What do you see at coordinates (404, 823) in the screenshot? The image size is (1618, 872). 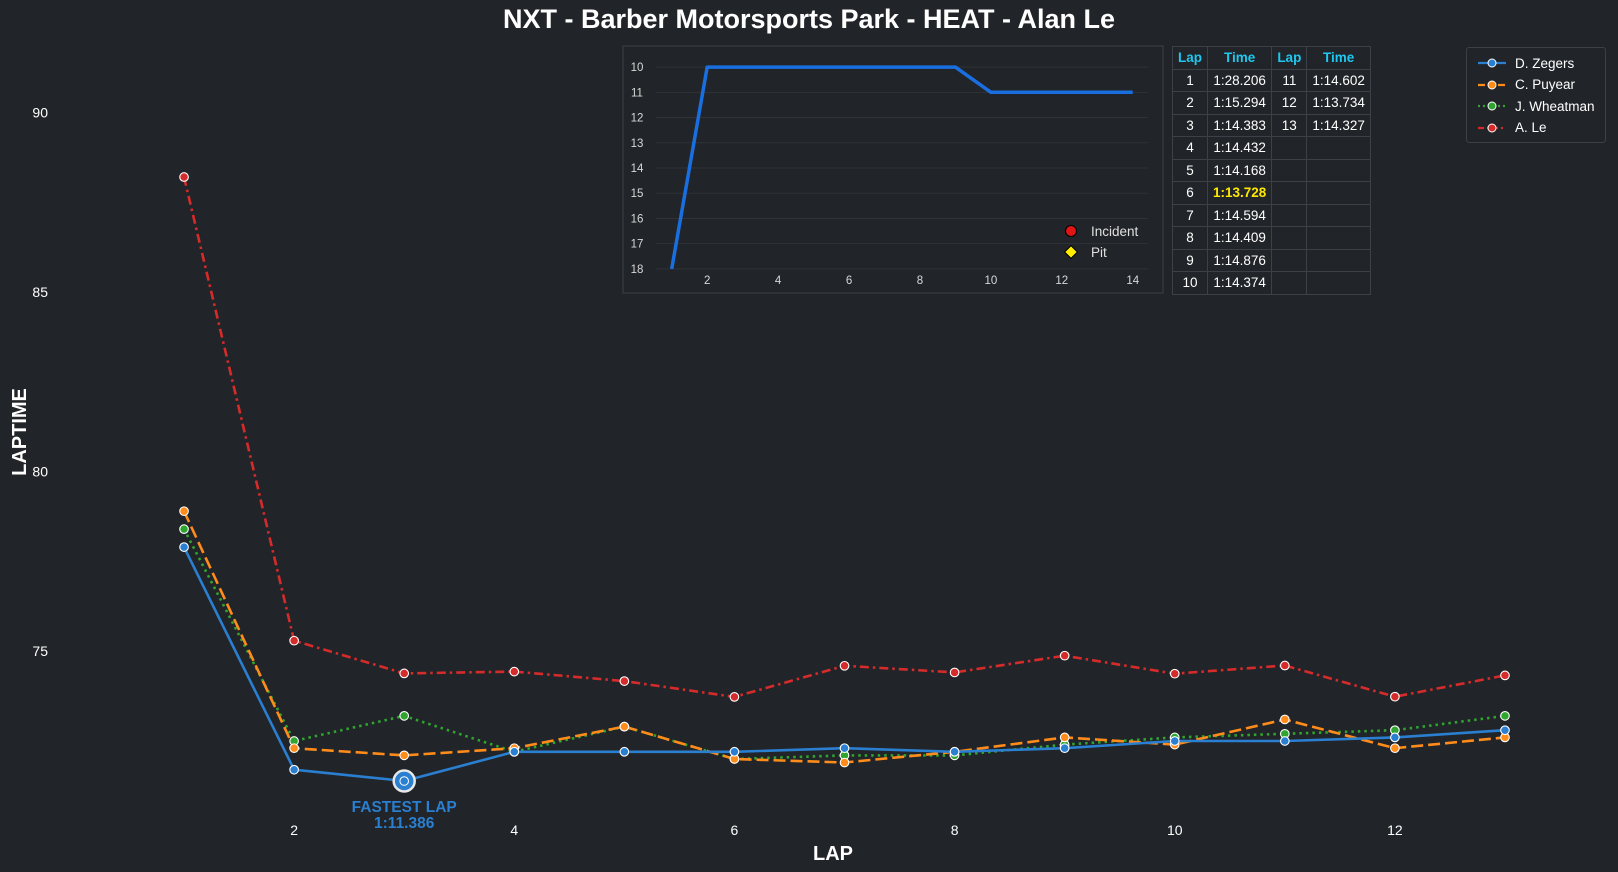 I see `fastest-lap-value: 1:11.386` at bounding box center [404, 823].